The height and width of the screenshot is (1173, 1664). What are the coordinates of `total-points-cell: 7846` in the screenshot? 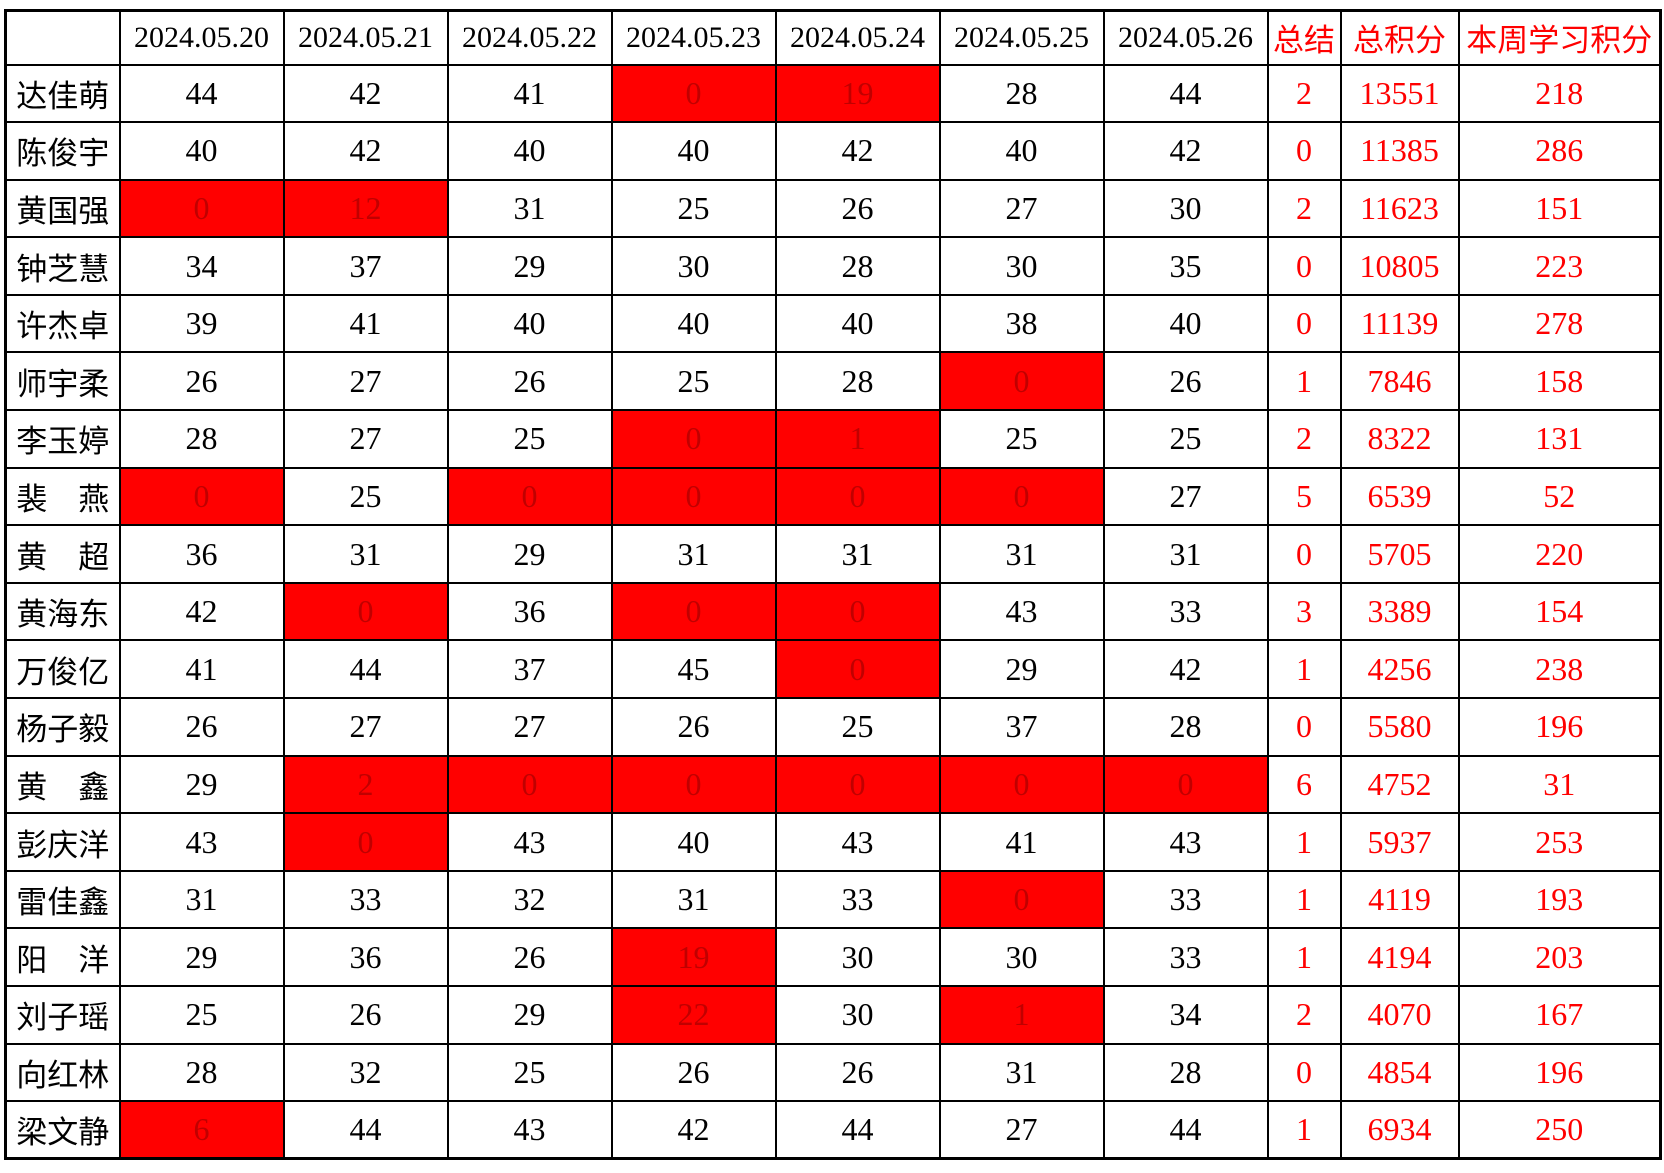 It's located at (1399, 381).